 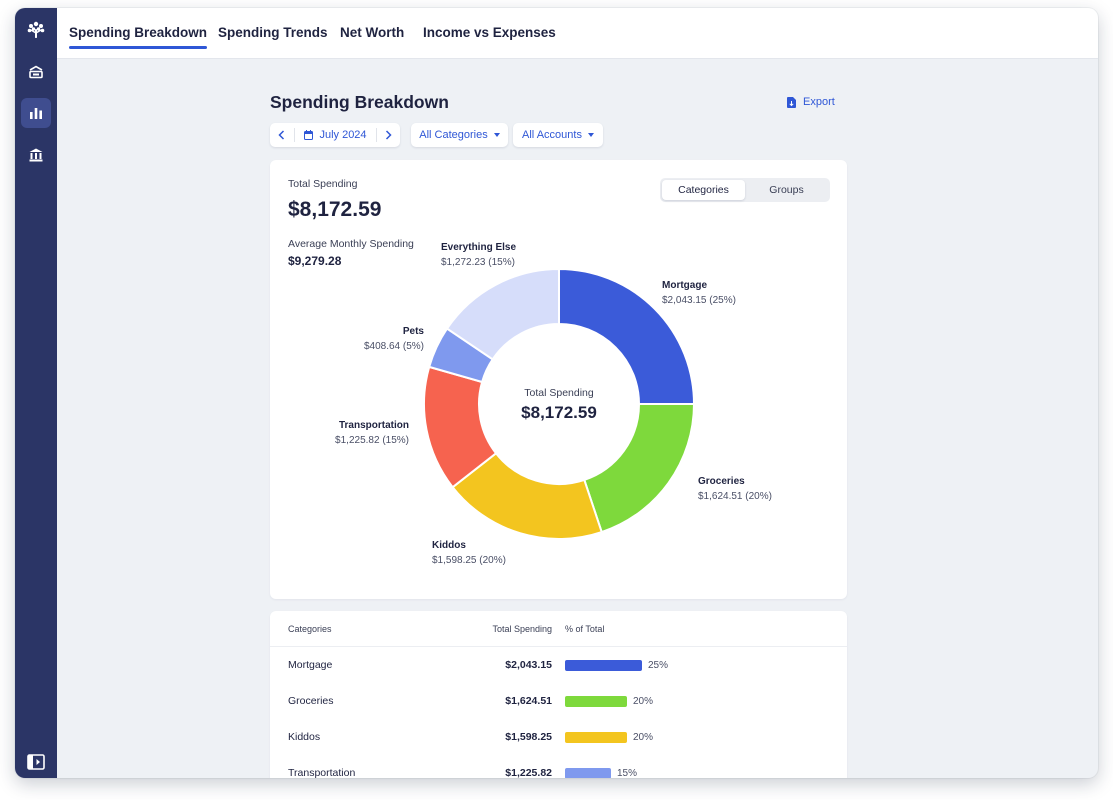 What do you see at coordinates (786, 190) in the screenshot?
I see `toggle-groups: Groups` at bounding box center [786, 190].